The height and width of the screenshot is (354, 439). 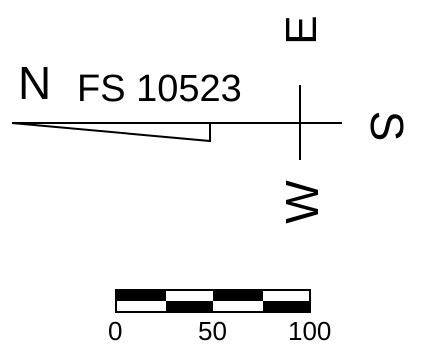 What do you see at coordinates (301, 30) in the screenshot?
I see `east-label: E` at bounding box center [301, 30].